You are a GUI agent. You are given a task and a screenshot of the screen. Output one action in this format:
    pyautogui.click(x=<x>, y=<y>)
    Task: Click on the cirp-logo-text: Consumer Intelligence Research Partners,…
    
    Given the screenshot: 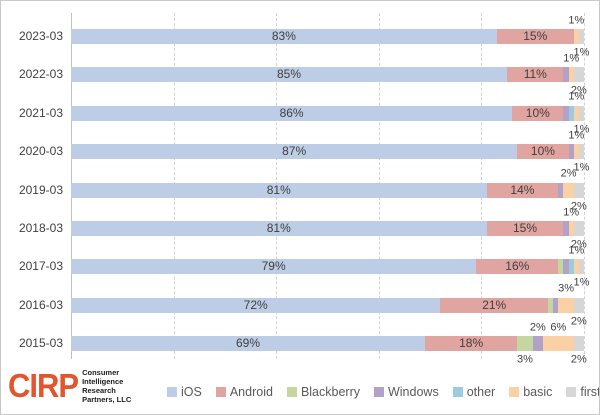 What is the action you would take?
    pyautogui.click(x=106, y=386)
    